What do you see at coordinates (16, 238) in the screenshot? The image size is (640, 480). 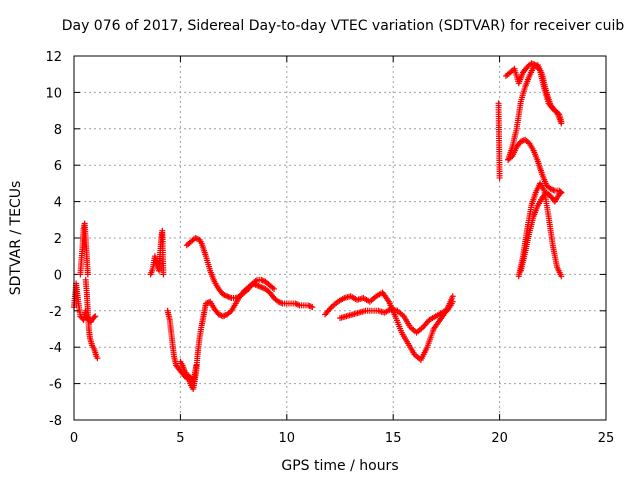 I see `y-axis-label: SDTVAR / TECUs` at bounding box center [16, 238].